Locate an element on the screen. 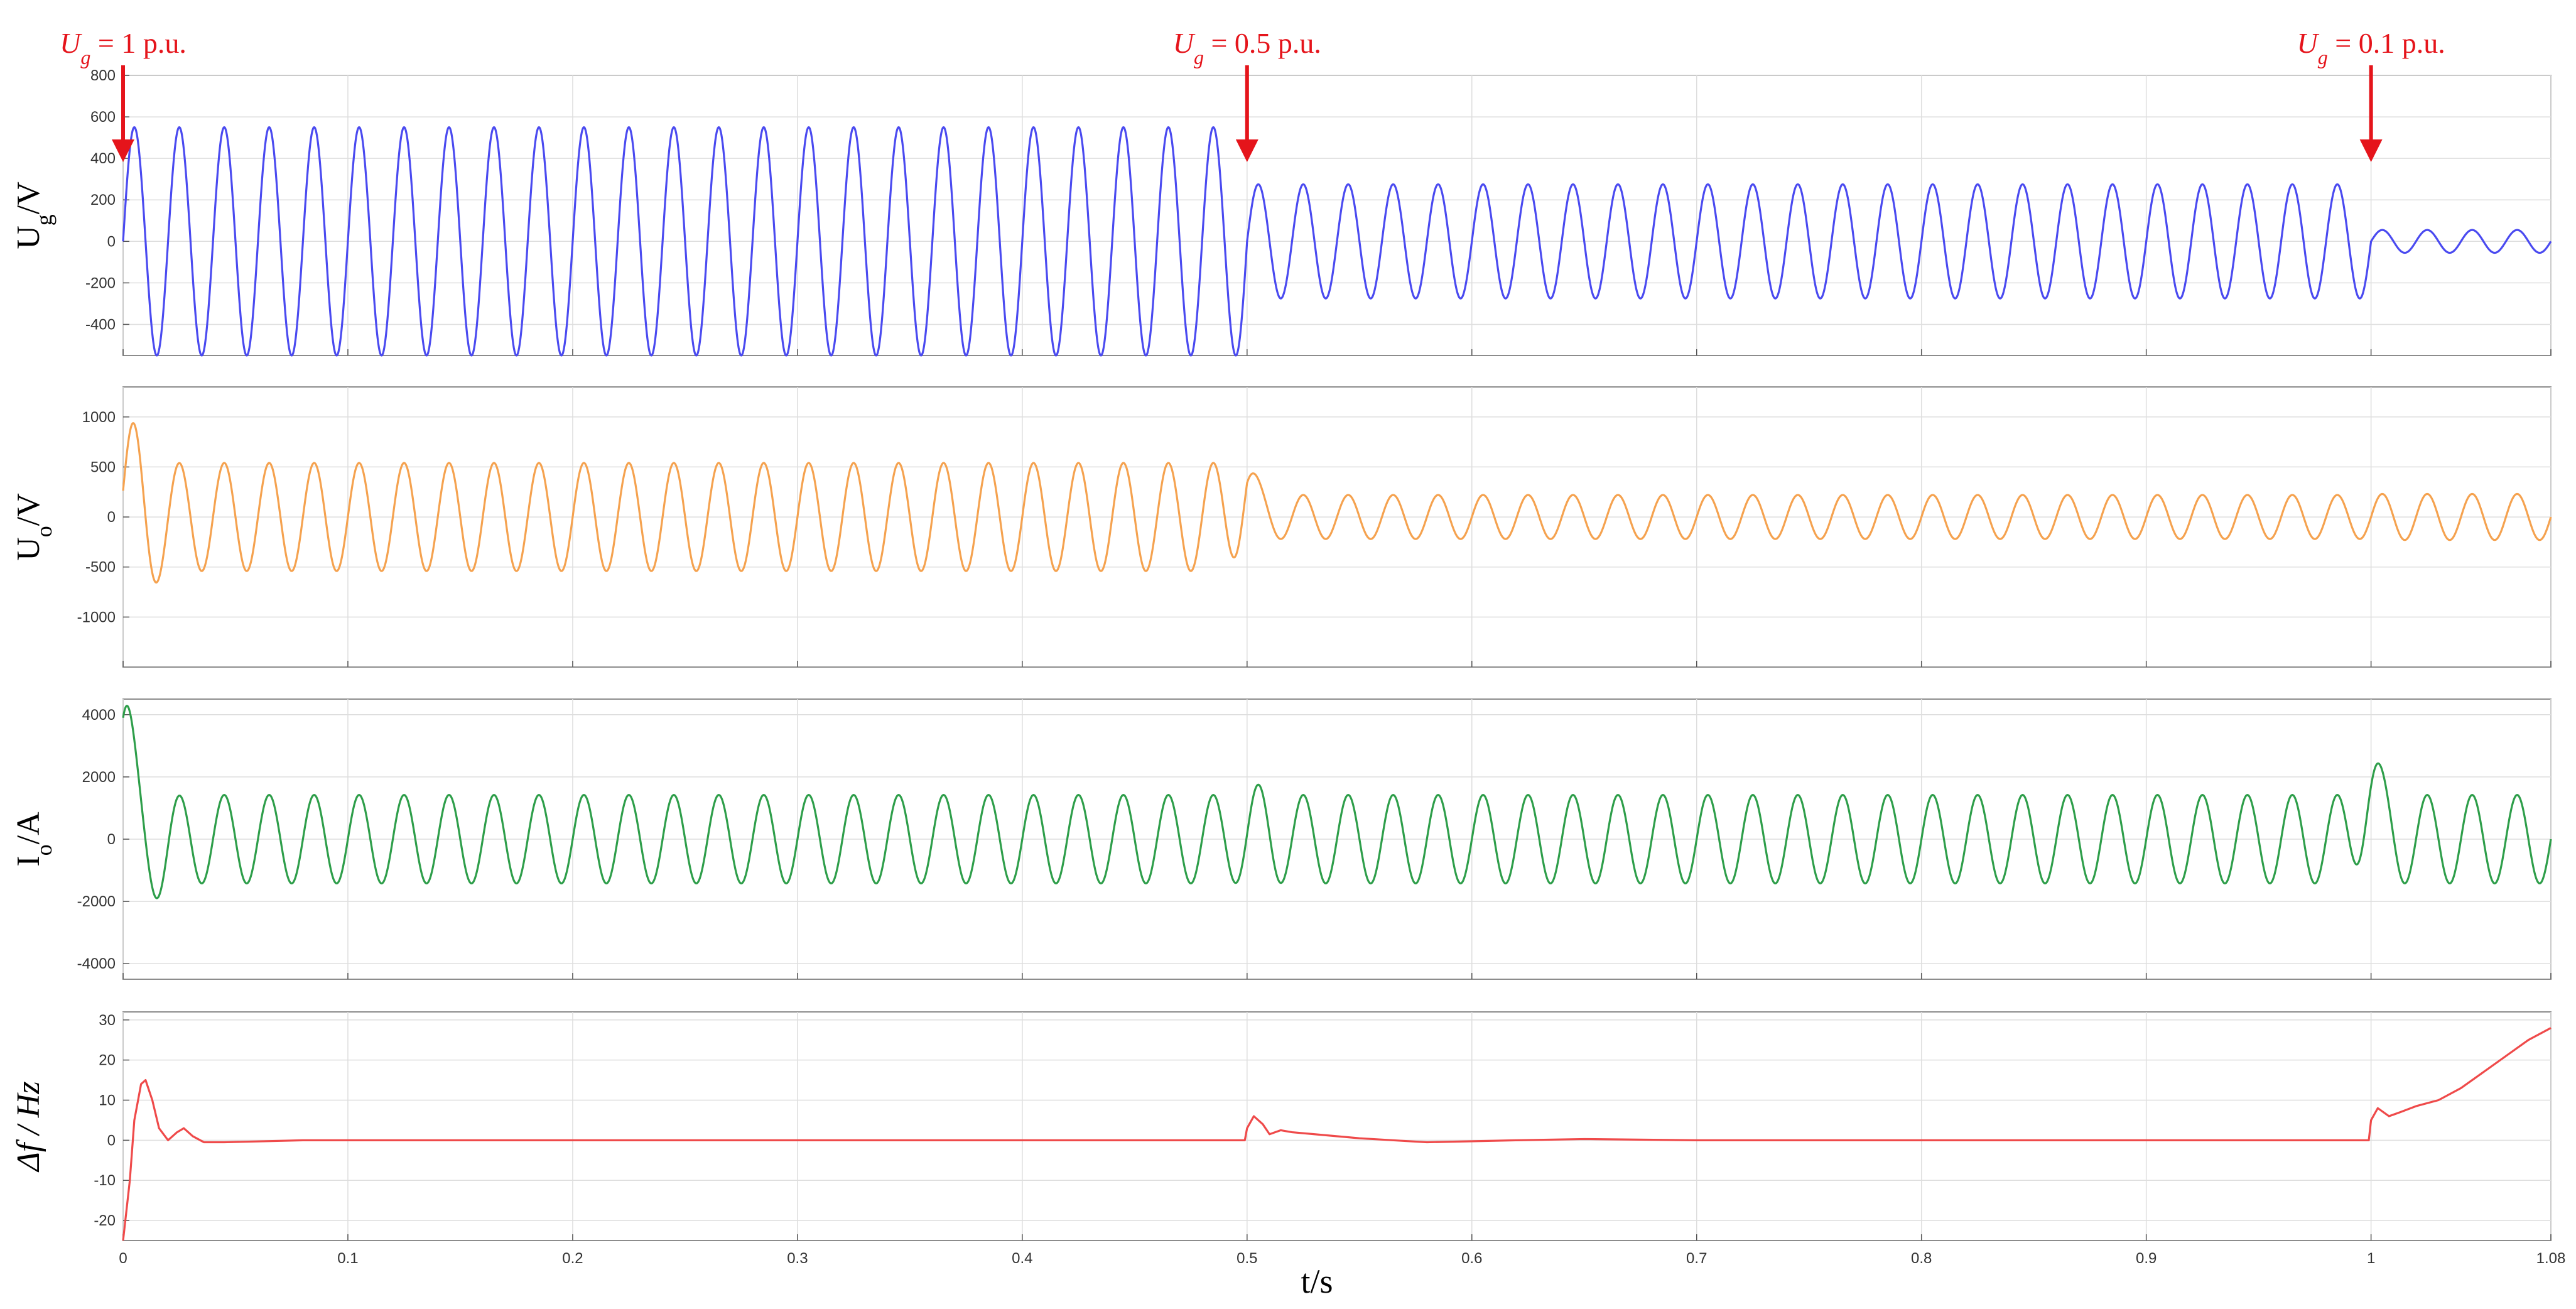 This screenshot has width=2576, height=1309. y-tick-label: 4000 is located at coordinates (99, 715).